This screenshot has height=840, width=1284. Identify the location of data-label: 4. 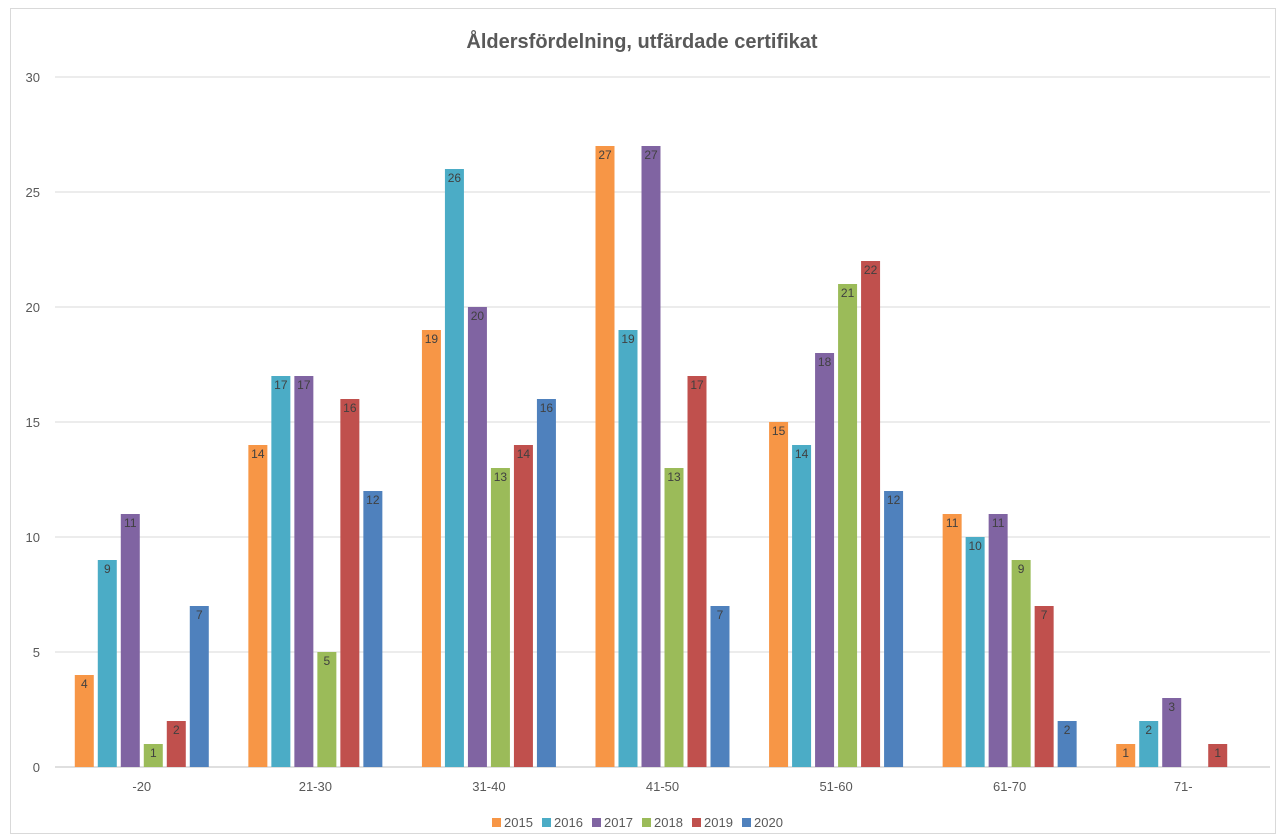
(84, 684).